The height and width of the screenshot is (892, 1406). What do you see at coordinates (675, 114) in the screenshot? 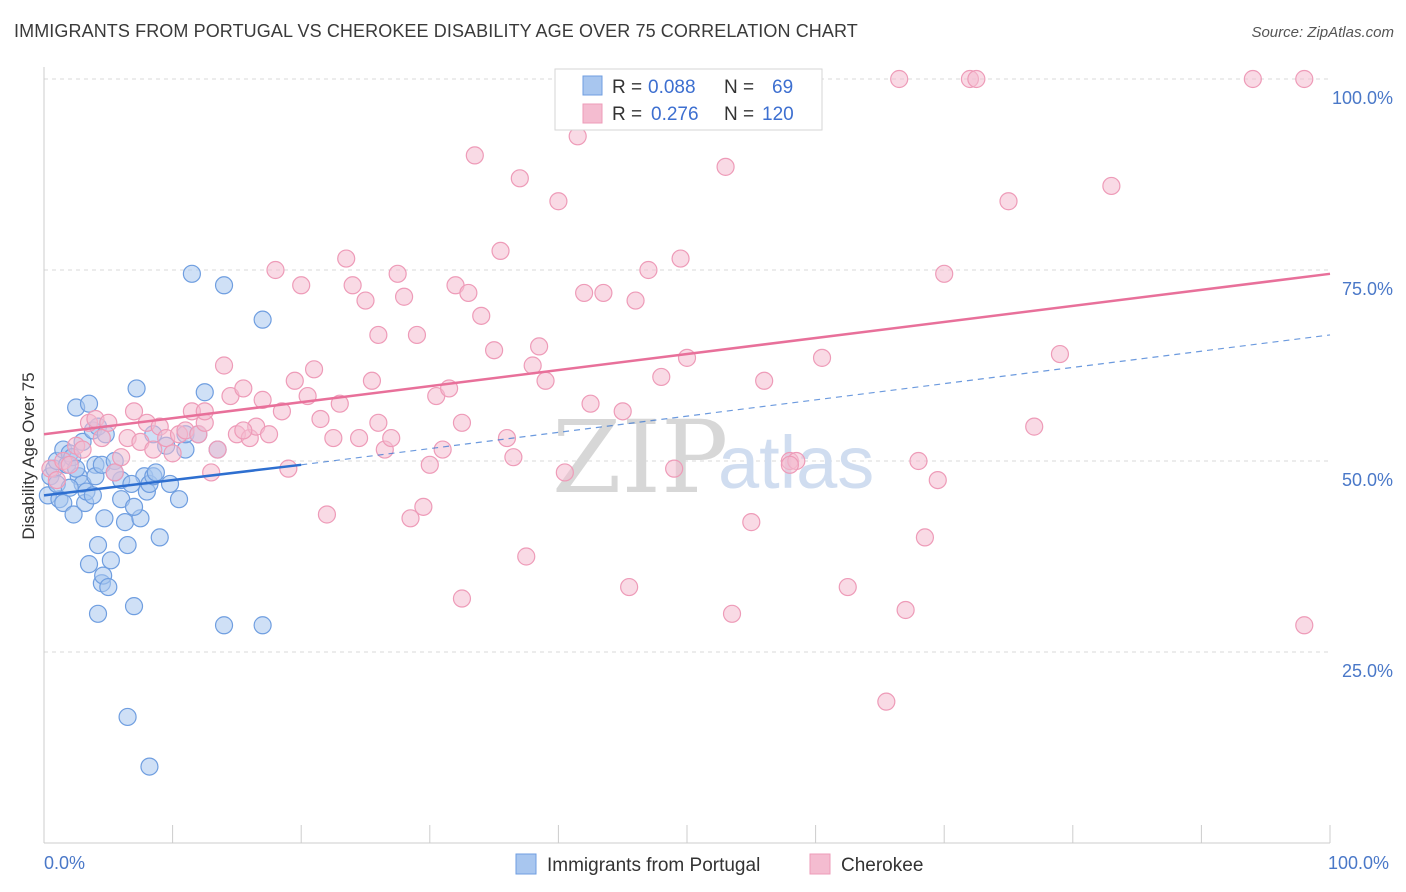
I see `legend-r-value-cherokee: 0.276` at bounding box center [675, 114].